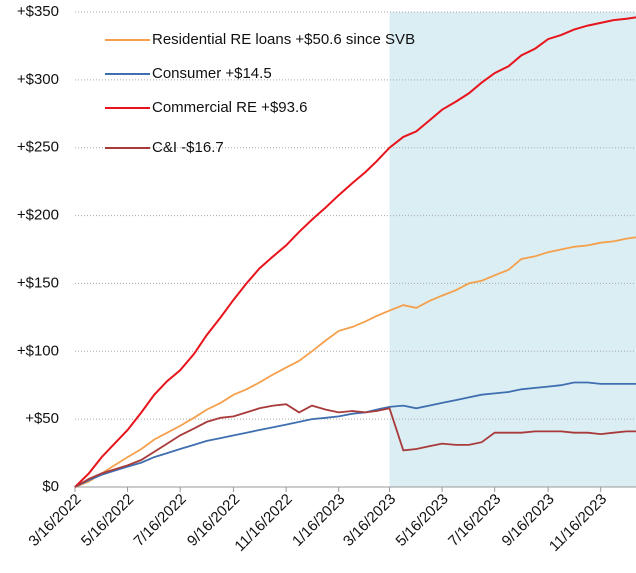 This screenshot has width=636, height=573. Describe the element at coordinates (42, 418) in the screenshot. I see `y-tick-label: +$50` at that location.